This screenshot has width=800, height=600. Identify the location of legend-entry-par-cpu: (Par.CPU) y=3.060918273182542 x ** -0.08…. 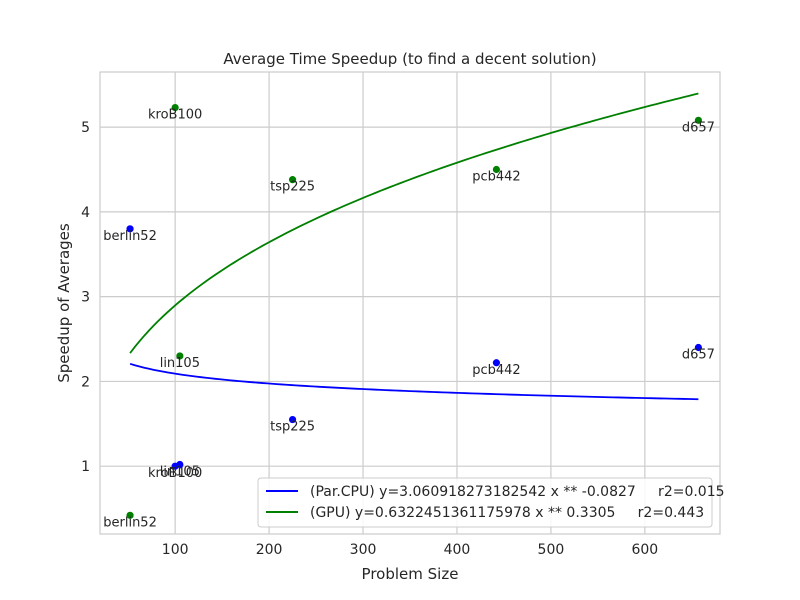
(517, 492).